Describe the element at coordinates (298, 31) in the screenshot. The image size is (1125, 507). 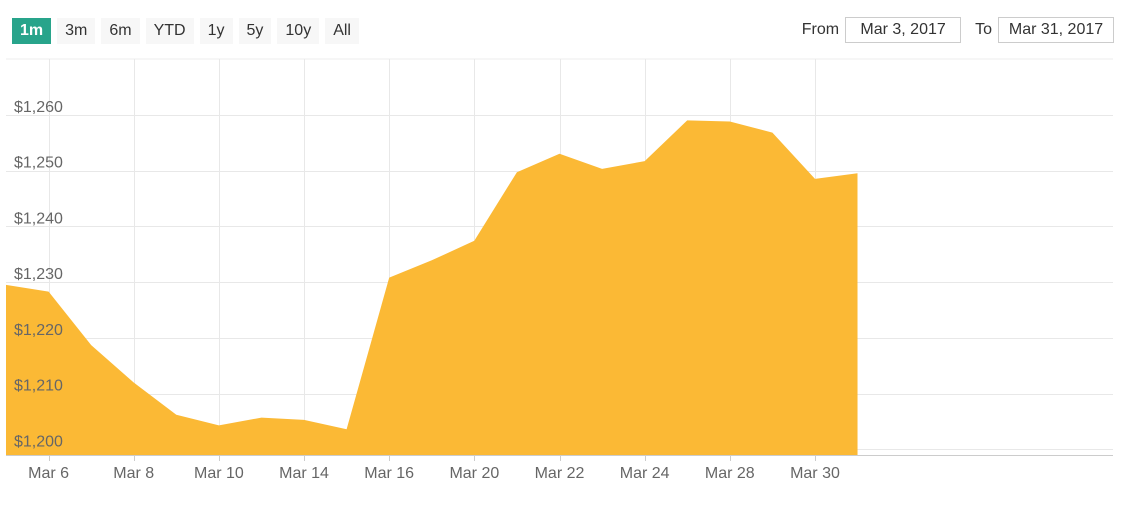
I see `range-button-10y: 10y` at that location.